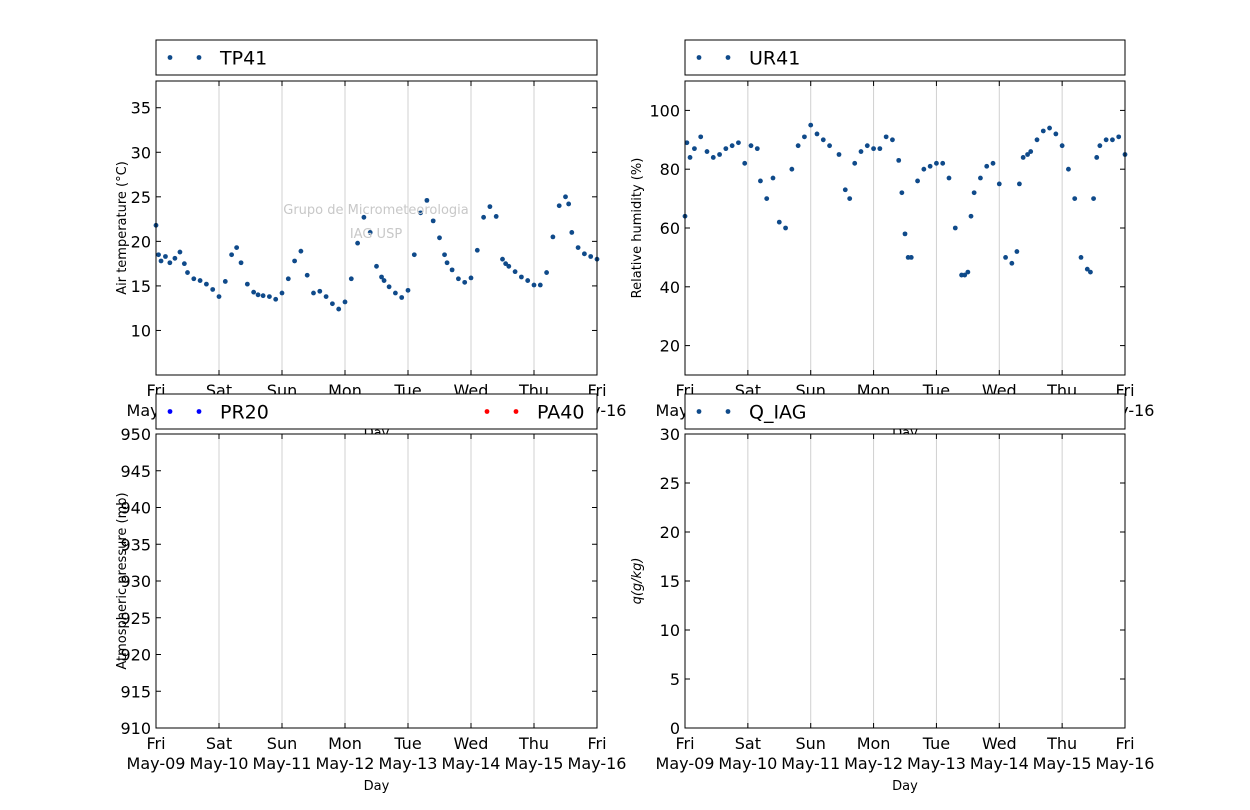  What do you see at coordinates (243, 59) in the screenshot?
I see `legend-label: TP41` at bounding box center [243, 59].